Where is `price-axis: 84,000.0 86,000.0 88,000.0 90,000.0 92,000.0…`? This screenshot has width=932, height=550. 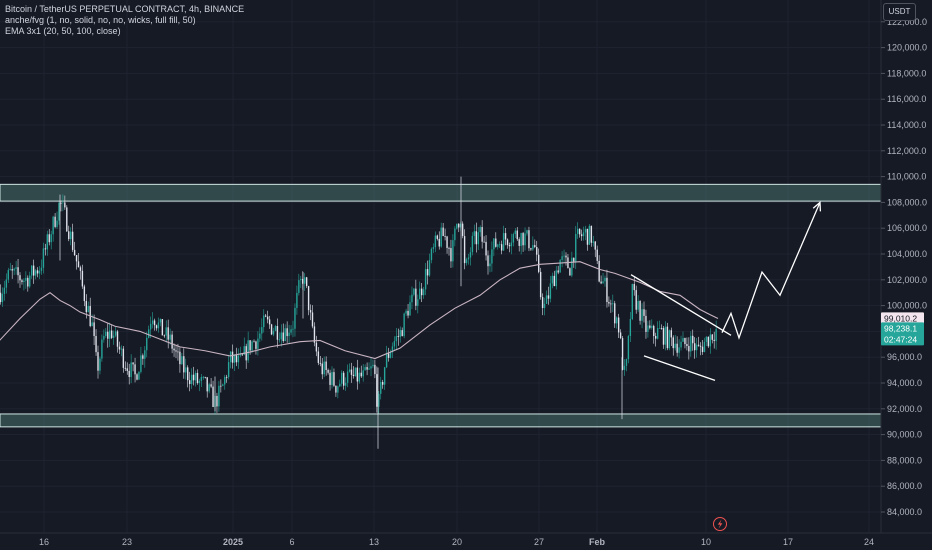
price-axis: 84,000.0 86,000.0 88,000.0 90,000.0 92,000.0… is located at coordinates (904, 267).